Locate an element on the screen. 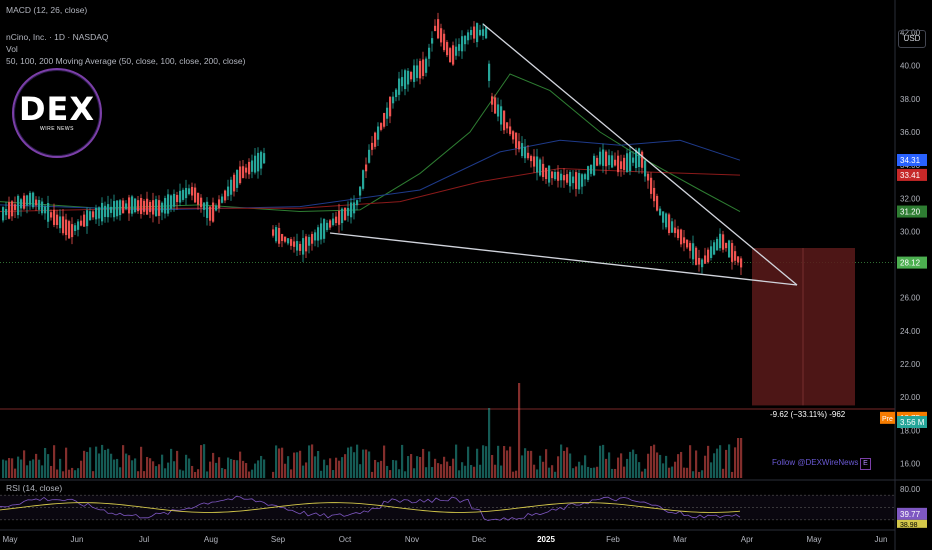 This screenshot has width=932, height=550. y-tick-label: 20.00 is located at coordinates (910, 397).